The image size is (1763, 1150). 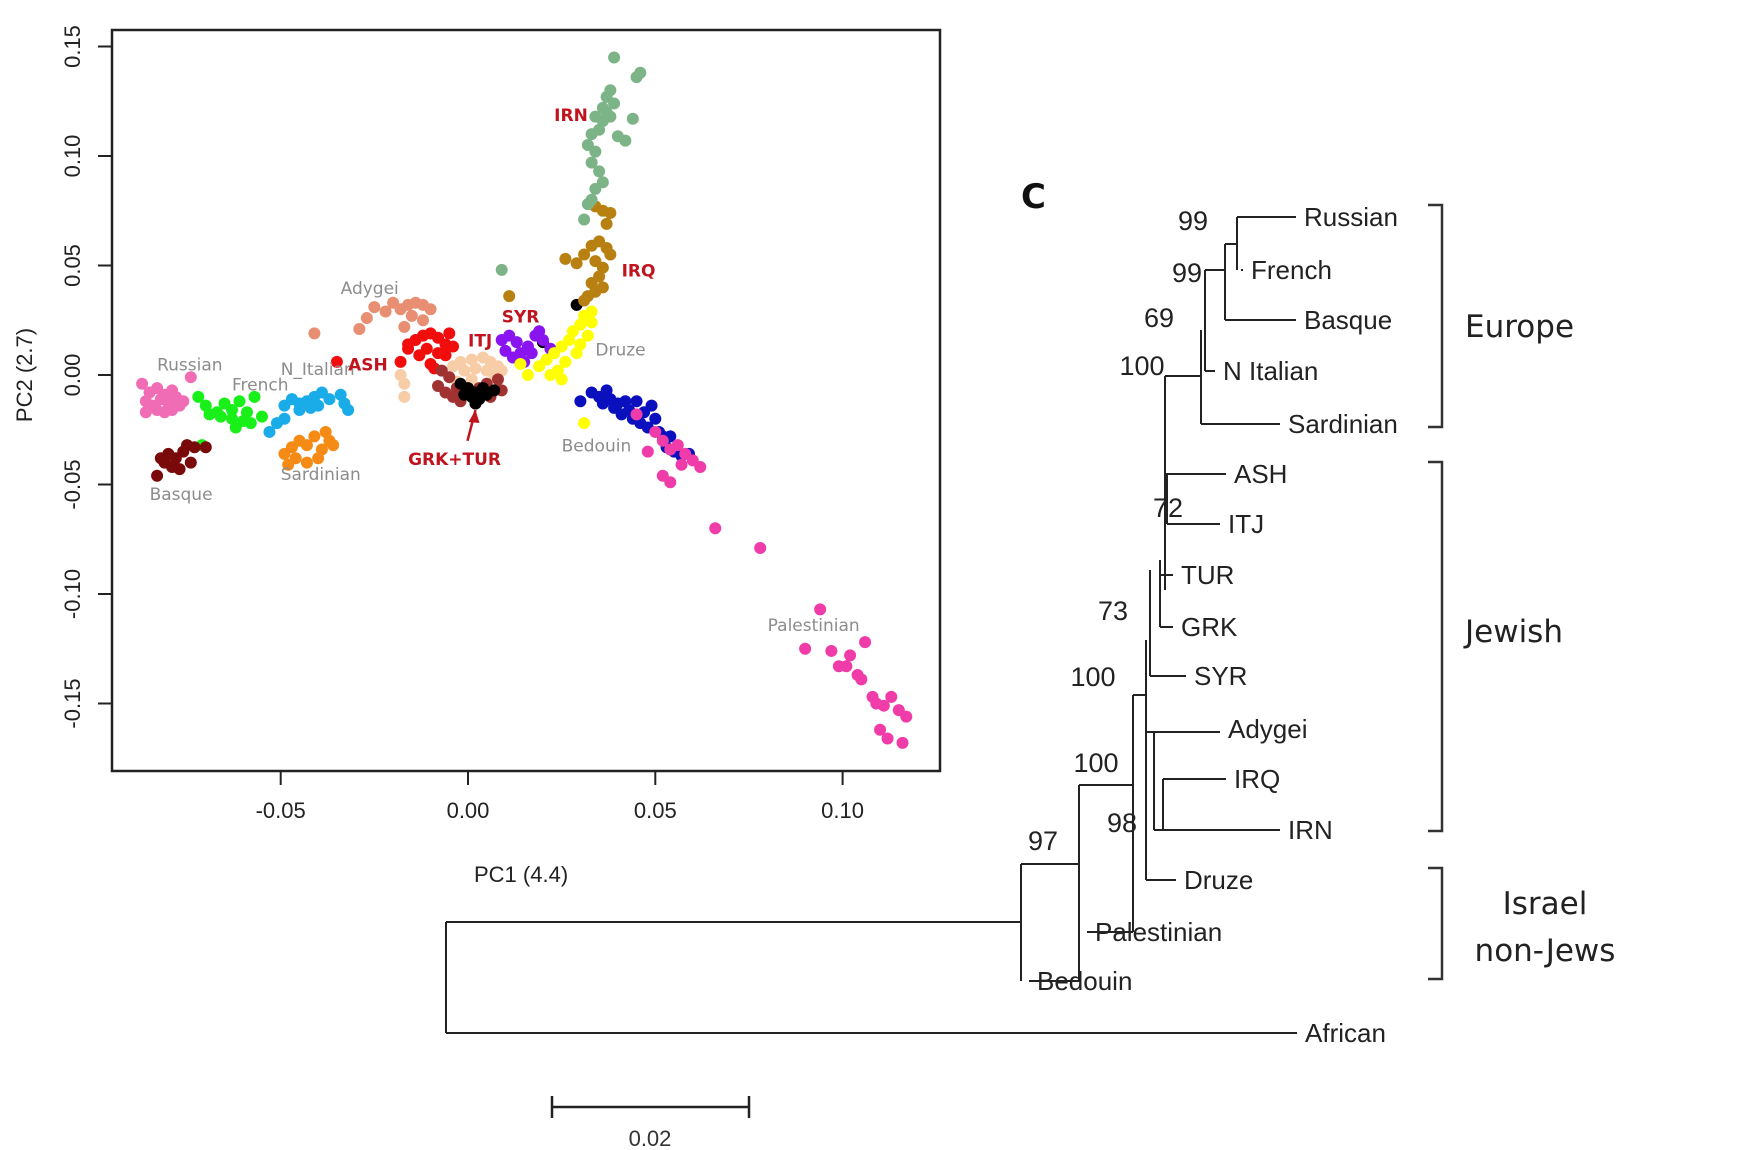 I want to click on series-adygei, so click(x=372, y=318).